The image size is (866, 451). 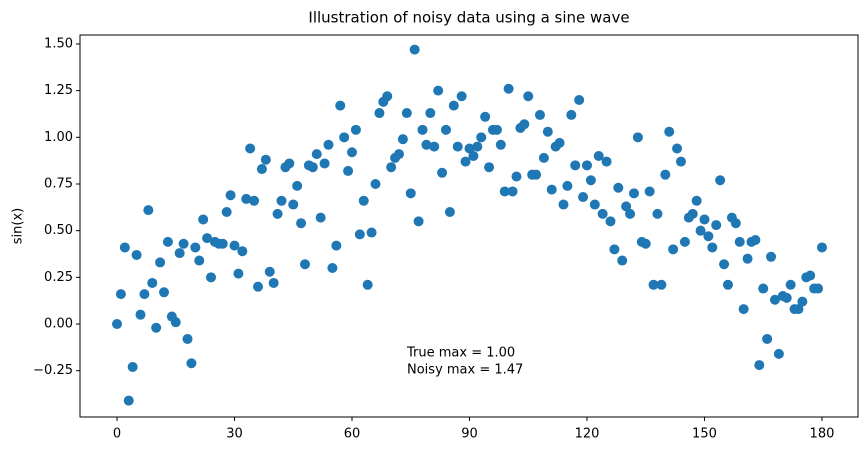 What do you see at coordinates (58, 137) in the screenshot?
I see `y-tick-label: 1.00` at bounding box center [58, 137].